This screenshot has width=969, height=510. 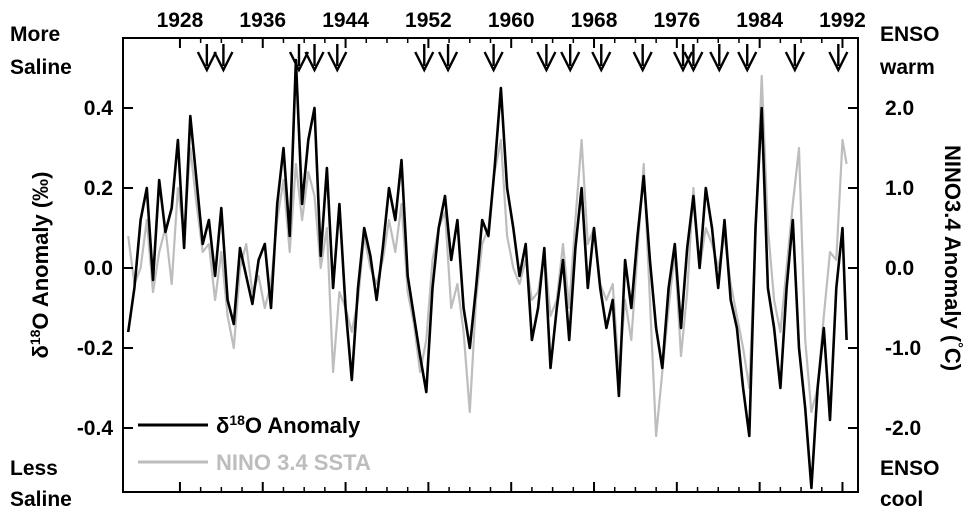 I want to click on corner-label-bottom-right-2: cool, so click(x=901, y=499).